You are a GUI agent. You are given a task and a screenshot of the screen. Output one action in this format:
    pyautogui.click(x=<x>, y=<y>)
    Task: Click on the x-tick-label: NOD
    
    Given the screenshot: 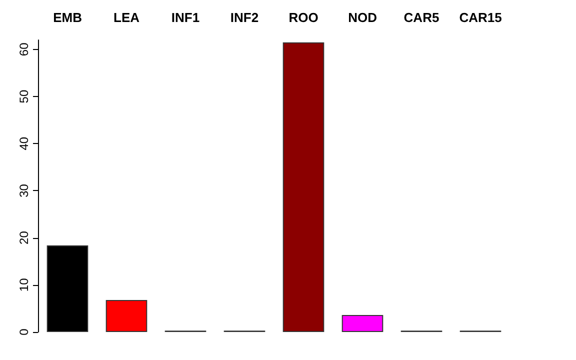 What is the action you would take?
    pyautogui.click(x=362, y=17)
    